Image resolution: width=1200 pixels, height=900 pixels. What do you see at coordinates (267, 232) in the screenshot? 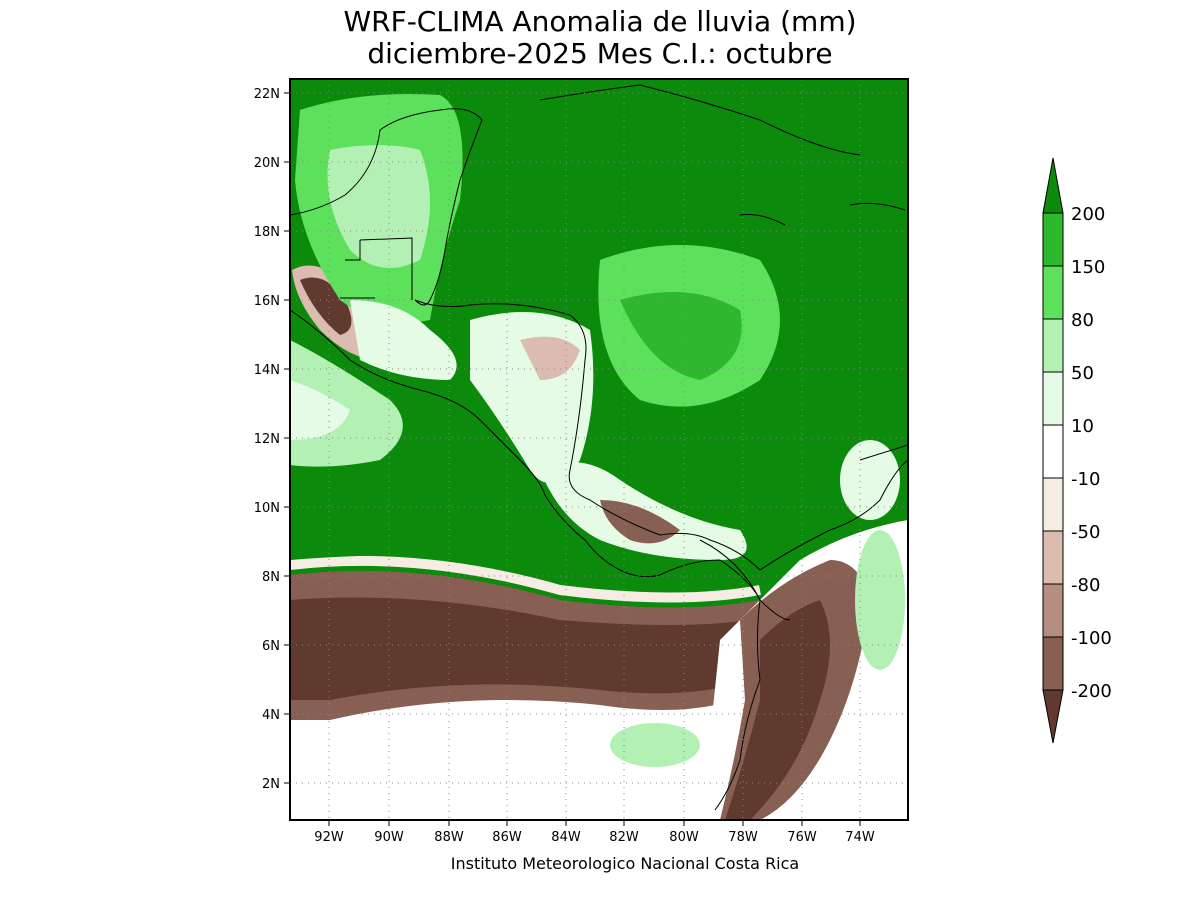
I see `lat-tick-label: 18N` at bounding box center [267, 232].